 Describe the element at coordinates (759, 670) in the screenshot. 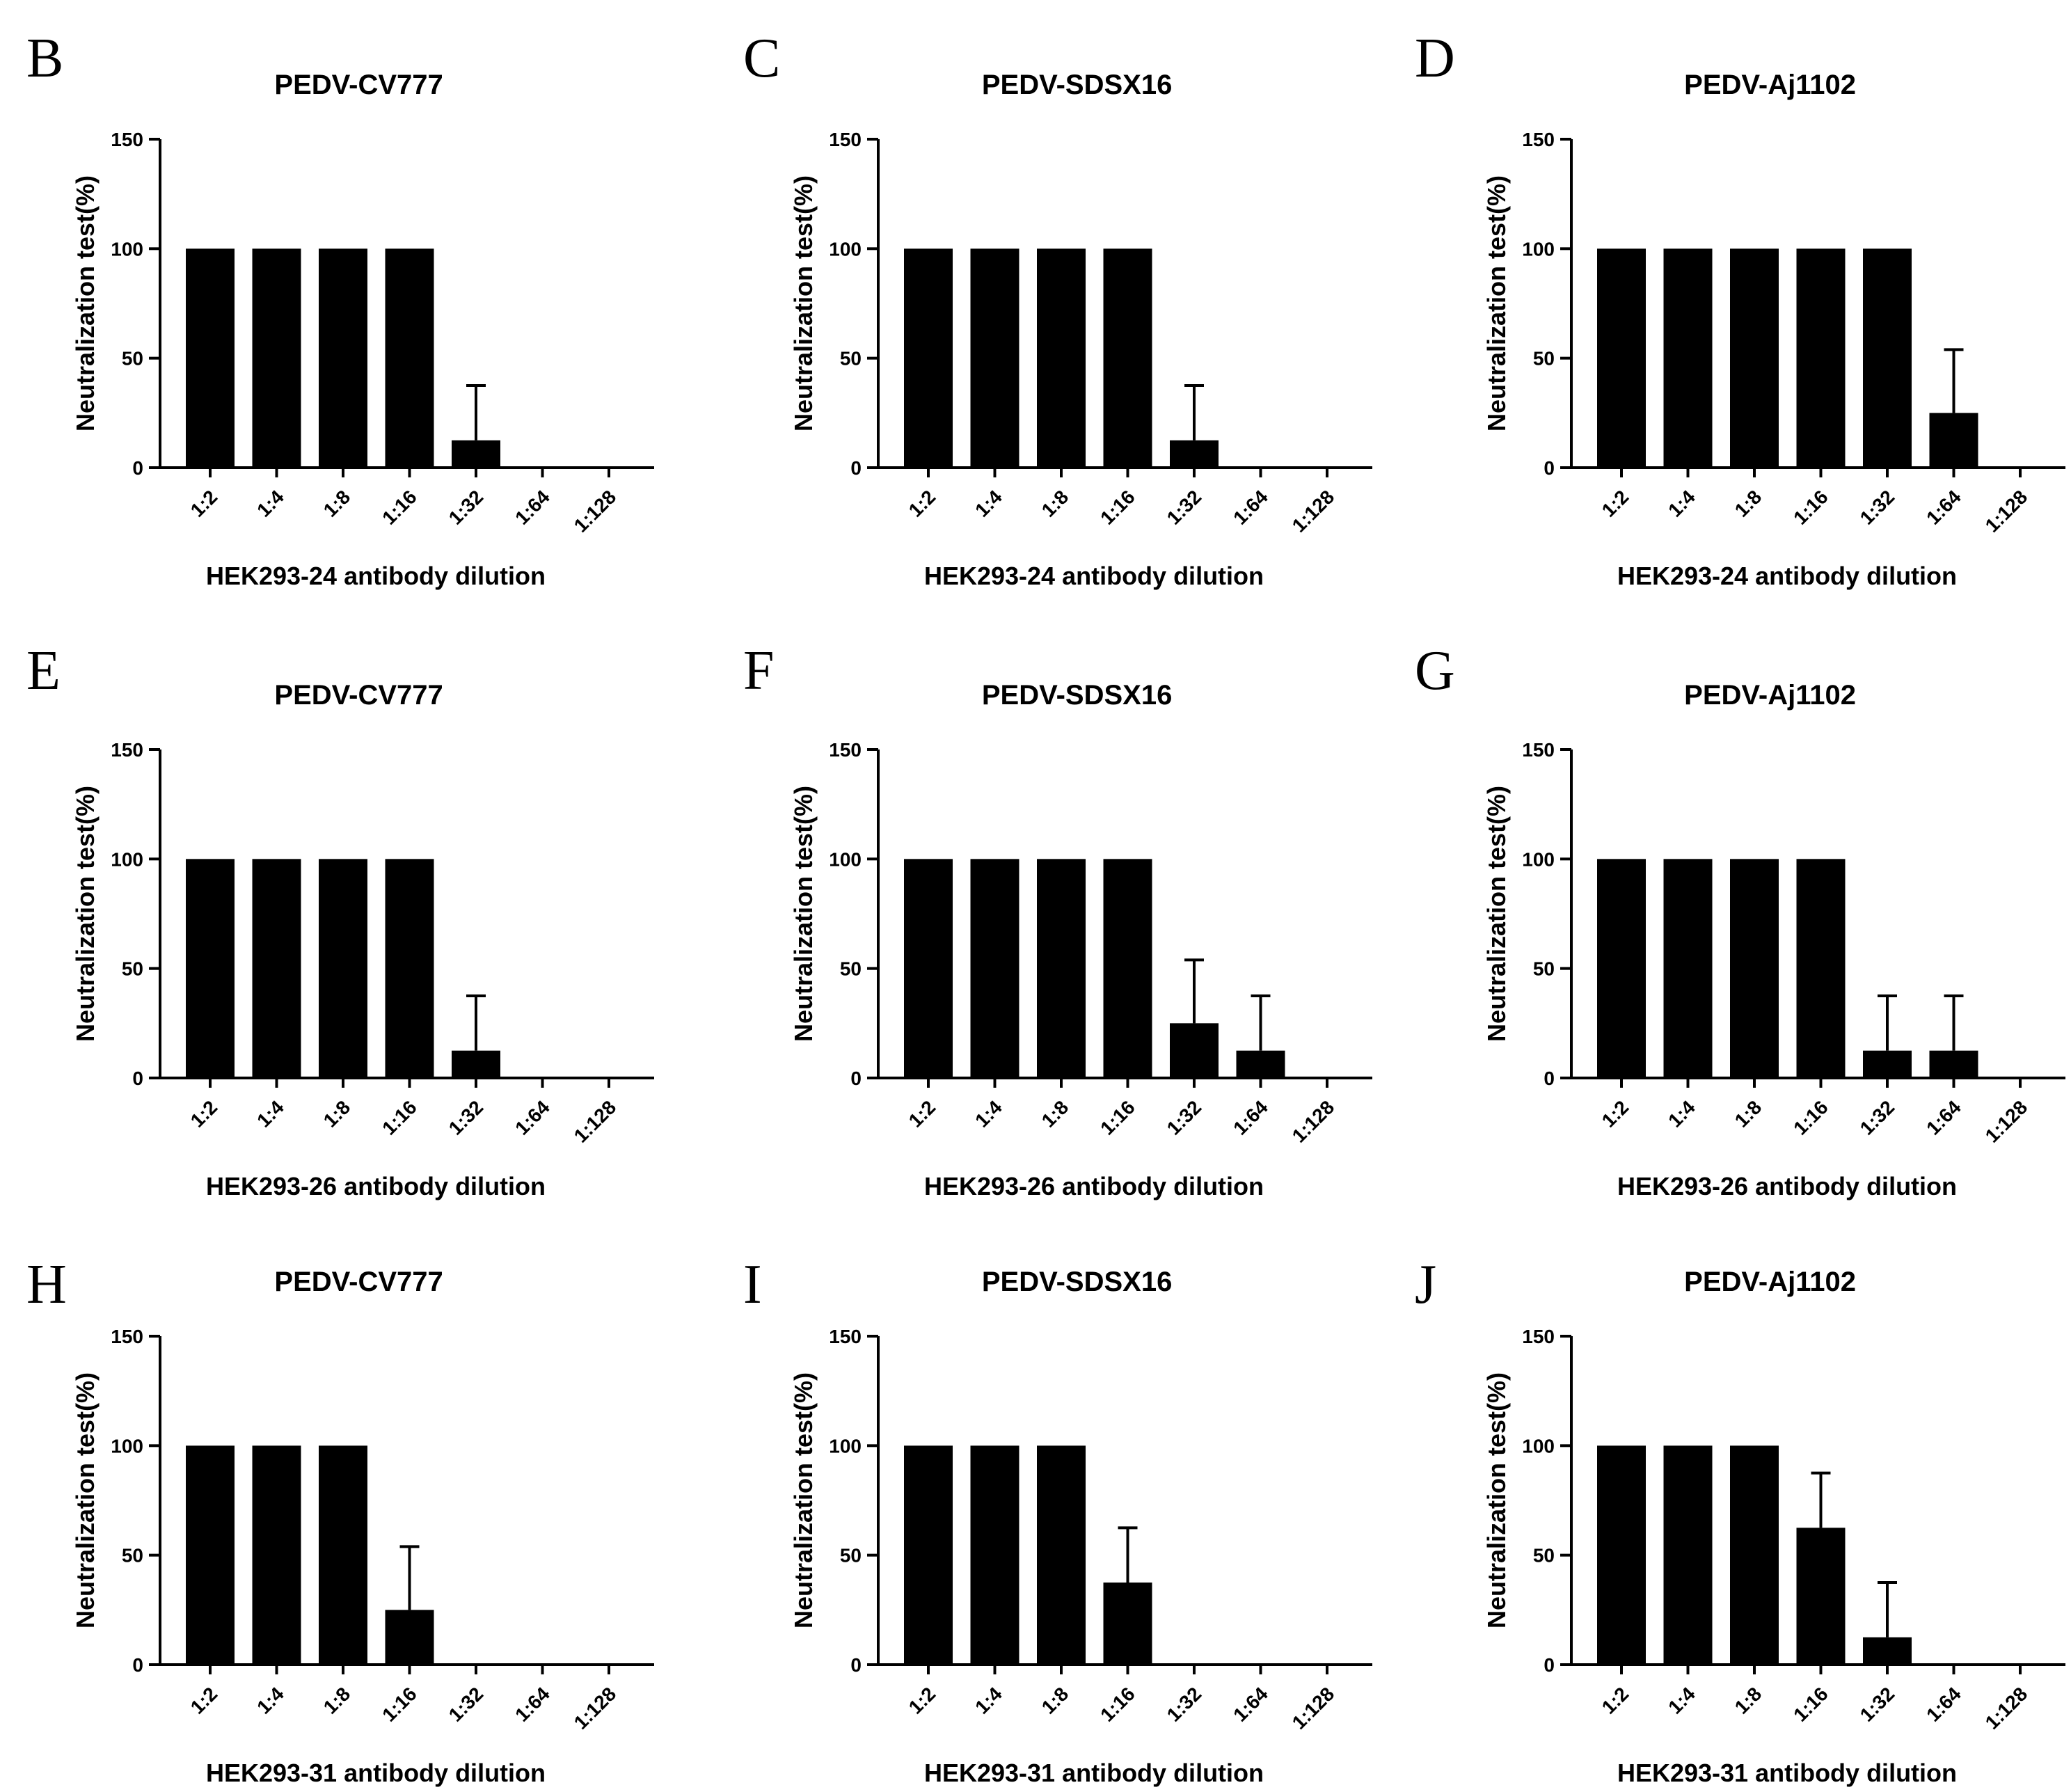

I see `panel-letter: F` at that location.